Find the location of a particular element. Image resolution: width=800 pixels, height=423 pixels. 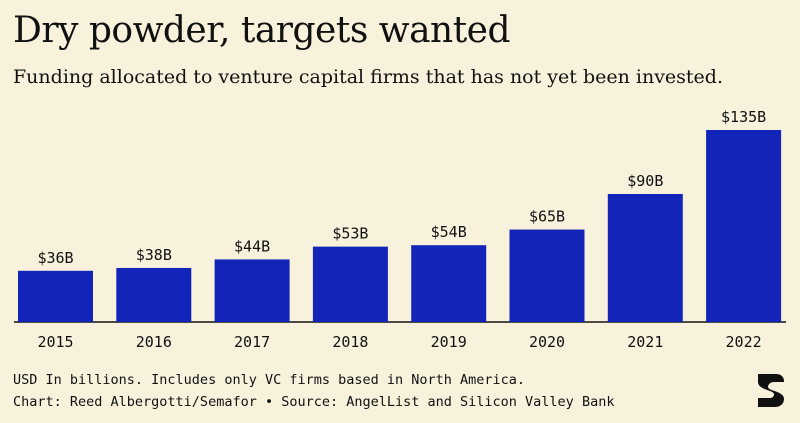

bar-2017 is located at coordinates (252, 290).